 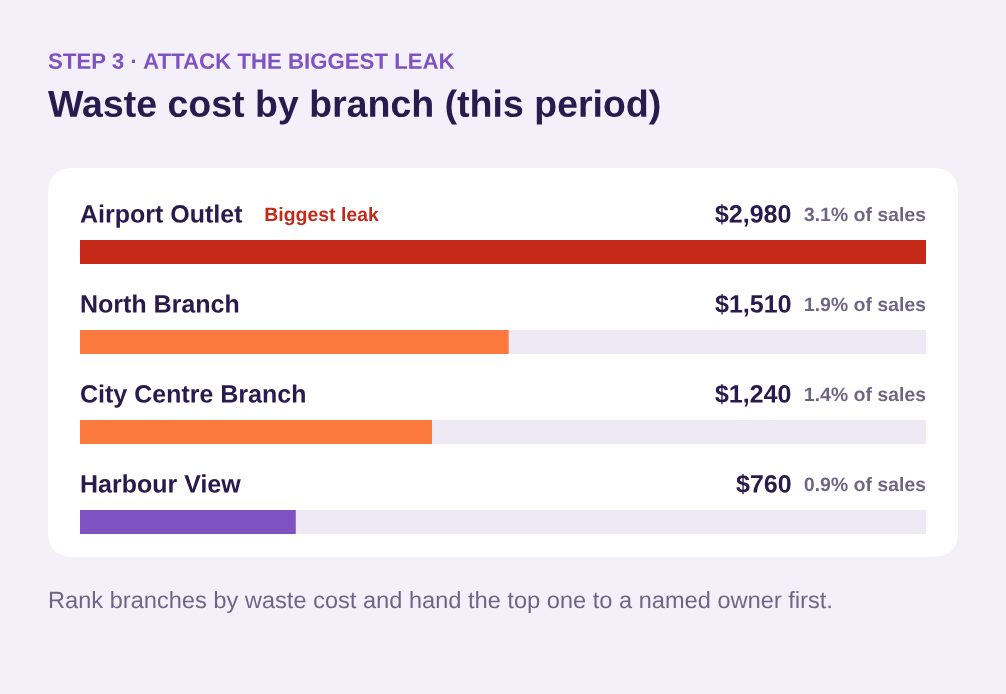 What do you see at coordinates (753, 305) in the screenshot?
I see `data-label: $1,510` at bounding box center [753, 305].